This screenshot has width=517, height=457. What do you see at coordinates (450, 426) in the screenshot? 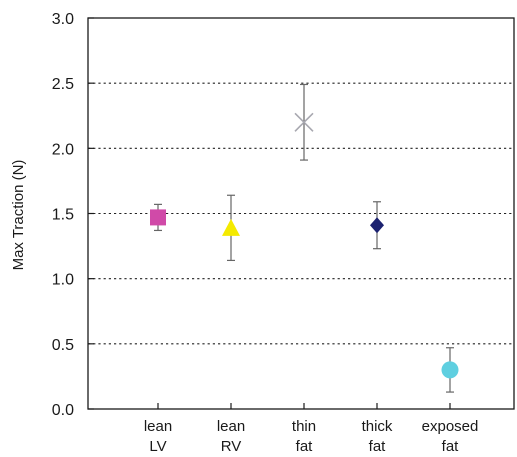
I see `x-tick-label-line1: exposed` at bounding box center [450, 426].